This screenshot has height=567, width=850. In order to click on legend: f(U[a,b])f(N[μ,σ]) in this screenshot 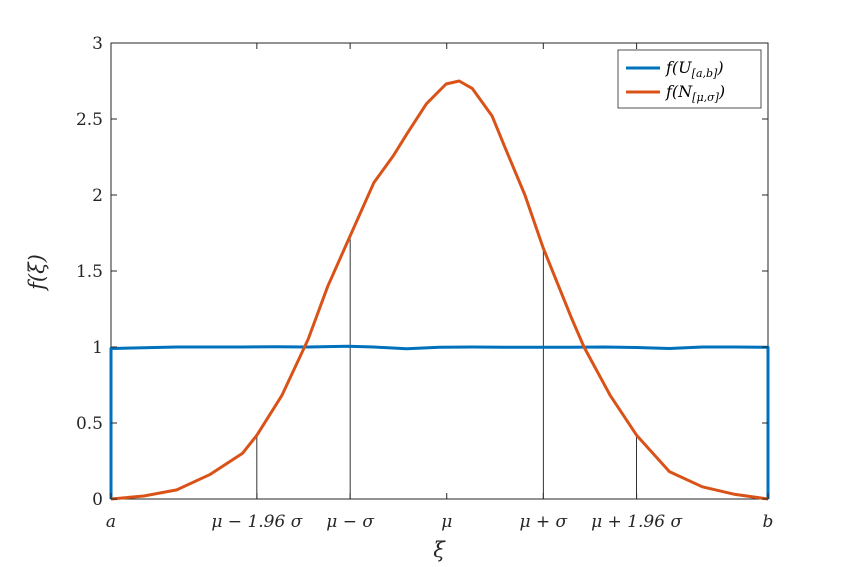, I will do `click(689, 79)`.